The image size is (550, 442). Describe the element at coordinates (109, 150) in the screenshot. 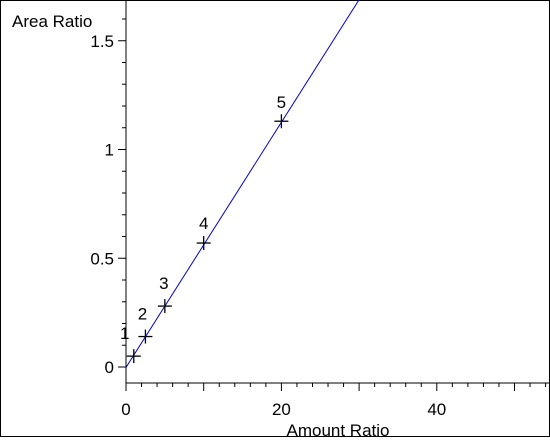

I see `y-tick-label: 1` at that location.